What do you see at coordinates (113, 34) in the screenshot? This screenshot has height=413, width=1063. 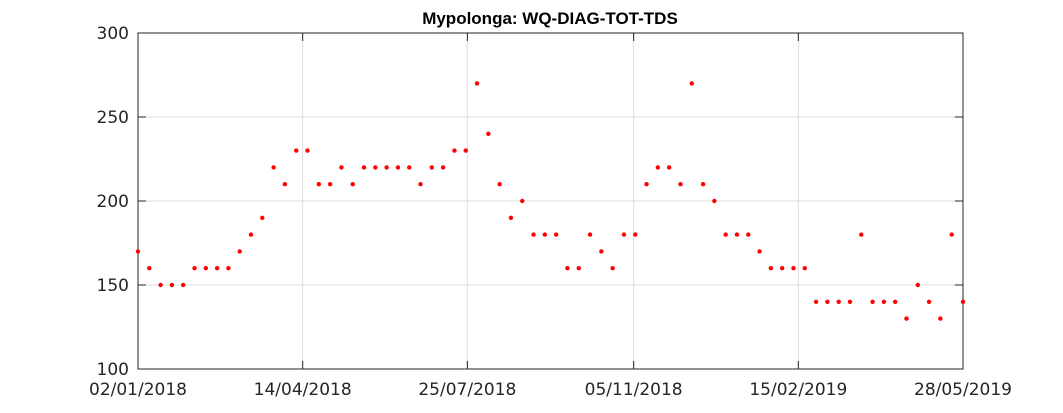 I see `y-tick-label: 300` at bounding box center [113, 34].